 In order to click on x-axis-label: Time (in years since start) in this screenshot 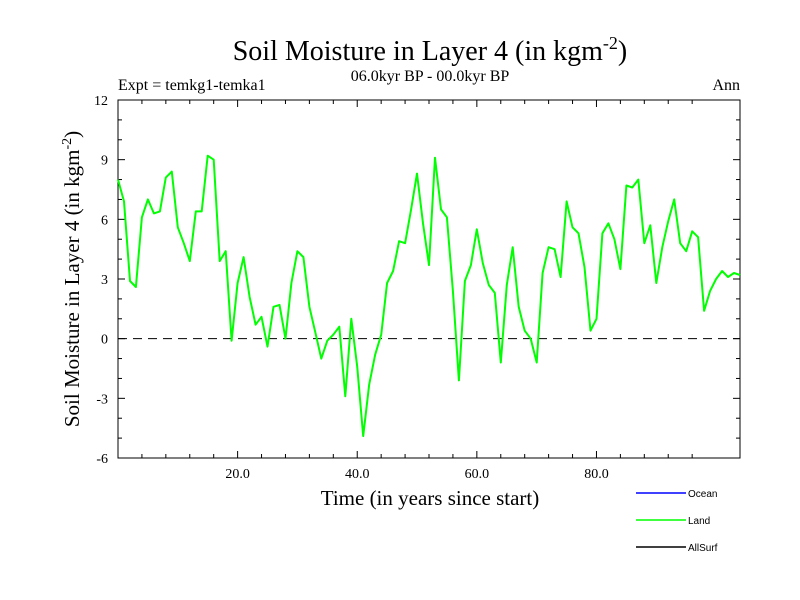, I will do `click(430, 498)`.